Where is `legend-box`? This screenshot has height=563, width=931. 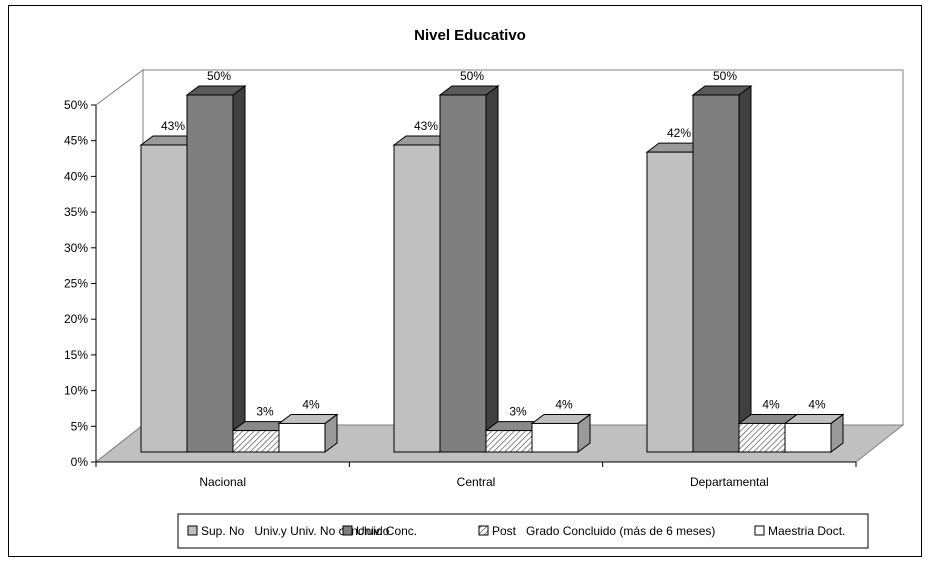 legend-box is located at coordinates (523, 531).